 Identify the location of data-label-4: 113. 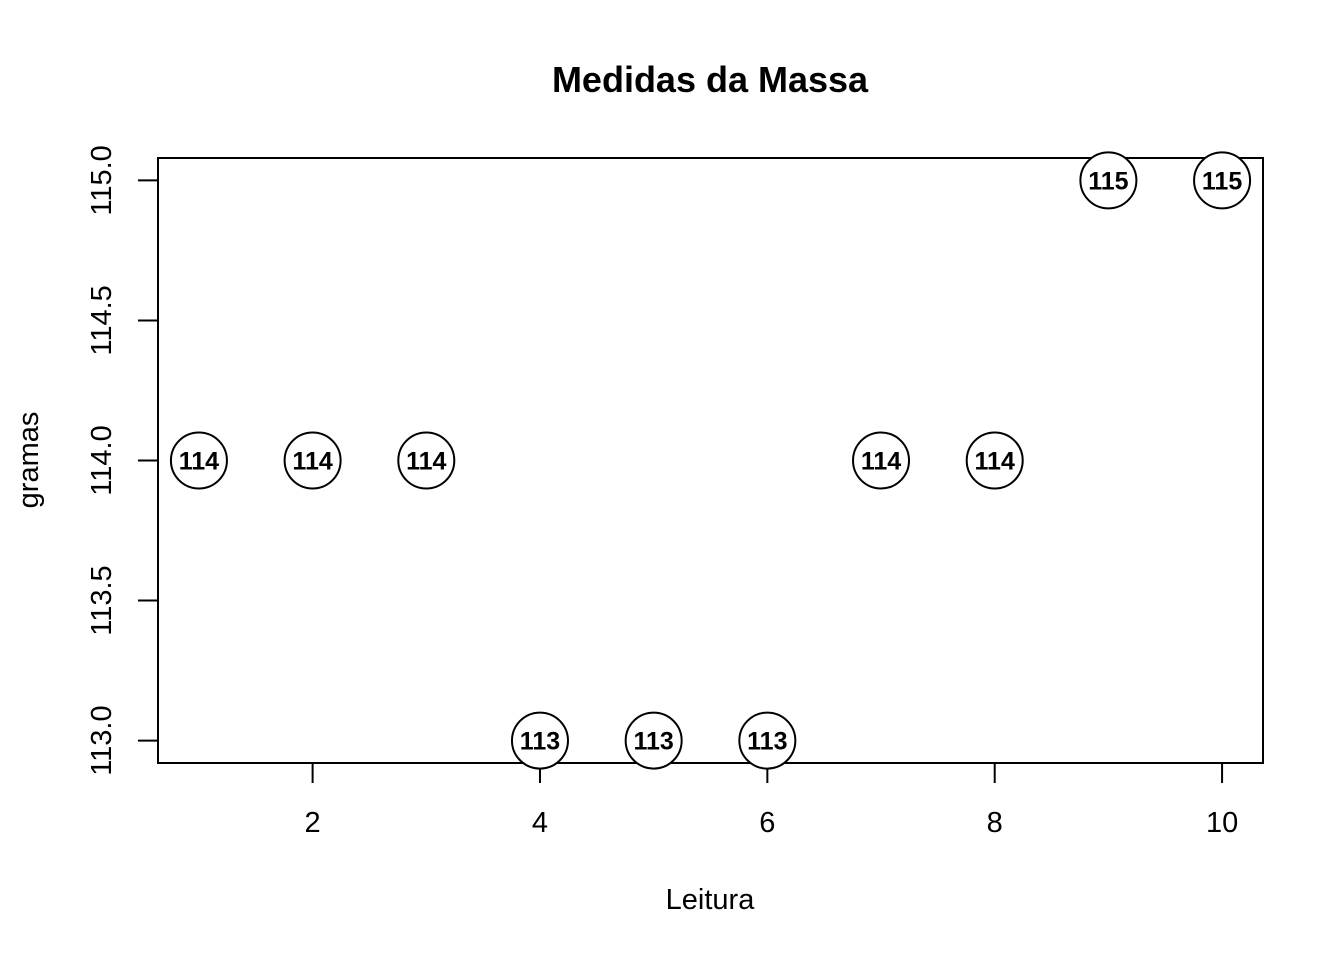
(540, 742).